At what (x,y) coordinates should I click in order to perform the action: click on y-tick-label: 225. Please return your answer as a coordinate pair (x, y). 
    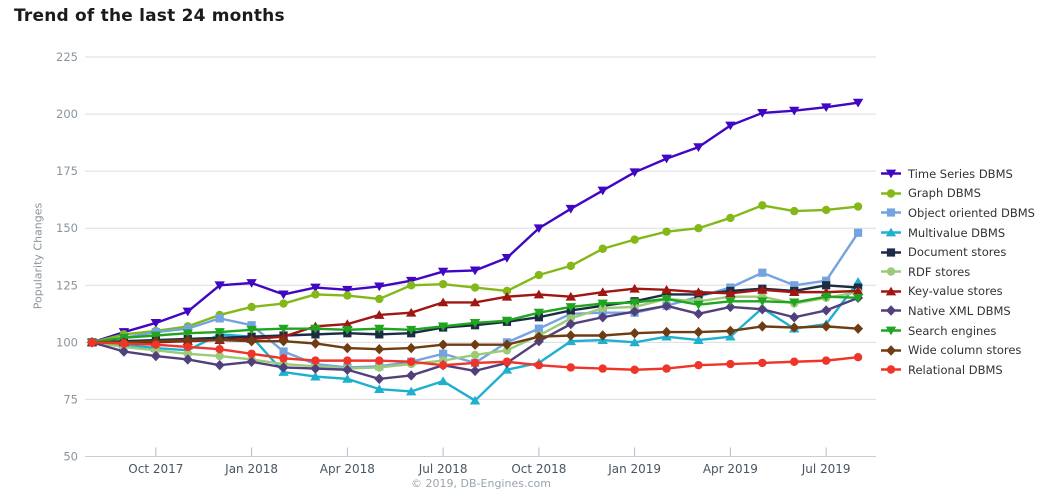
    Looking at the image, I should click on (67, 57).